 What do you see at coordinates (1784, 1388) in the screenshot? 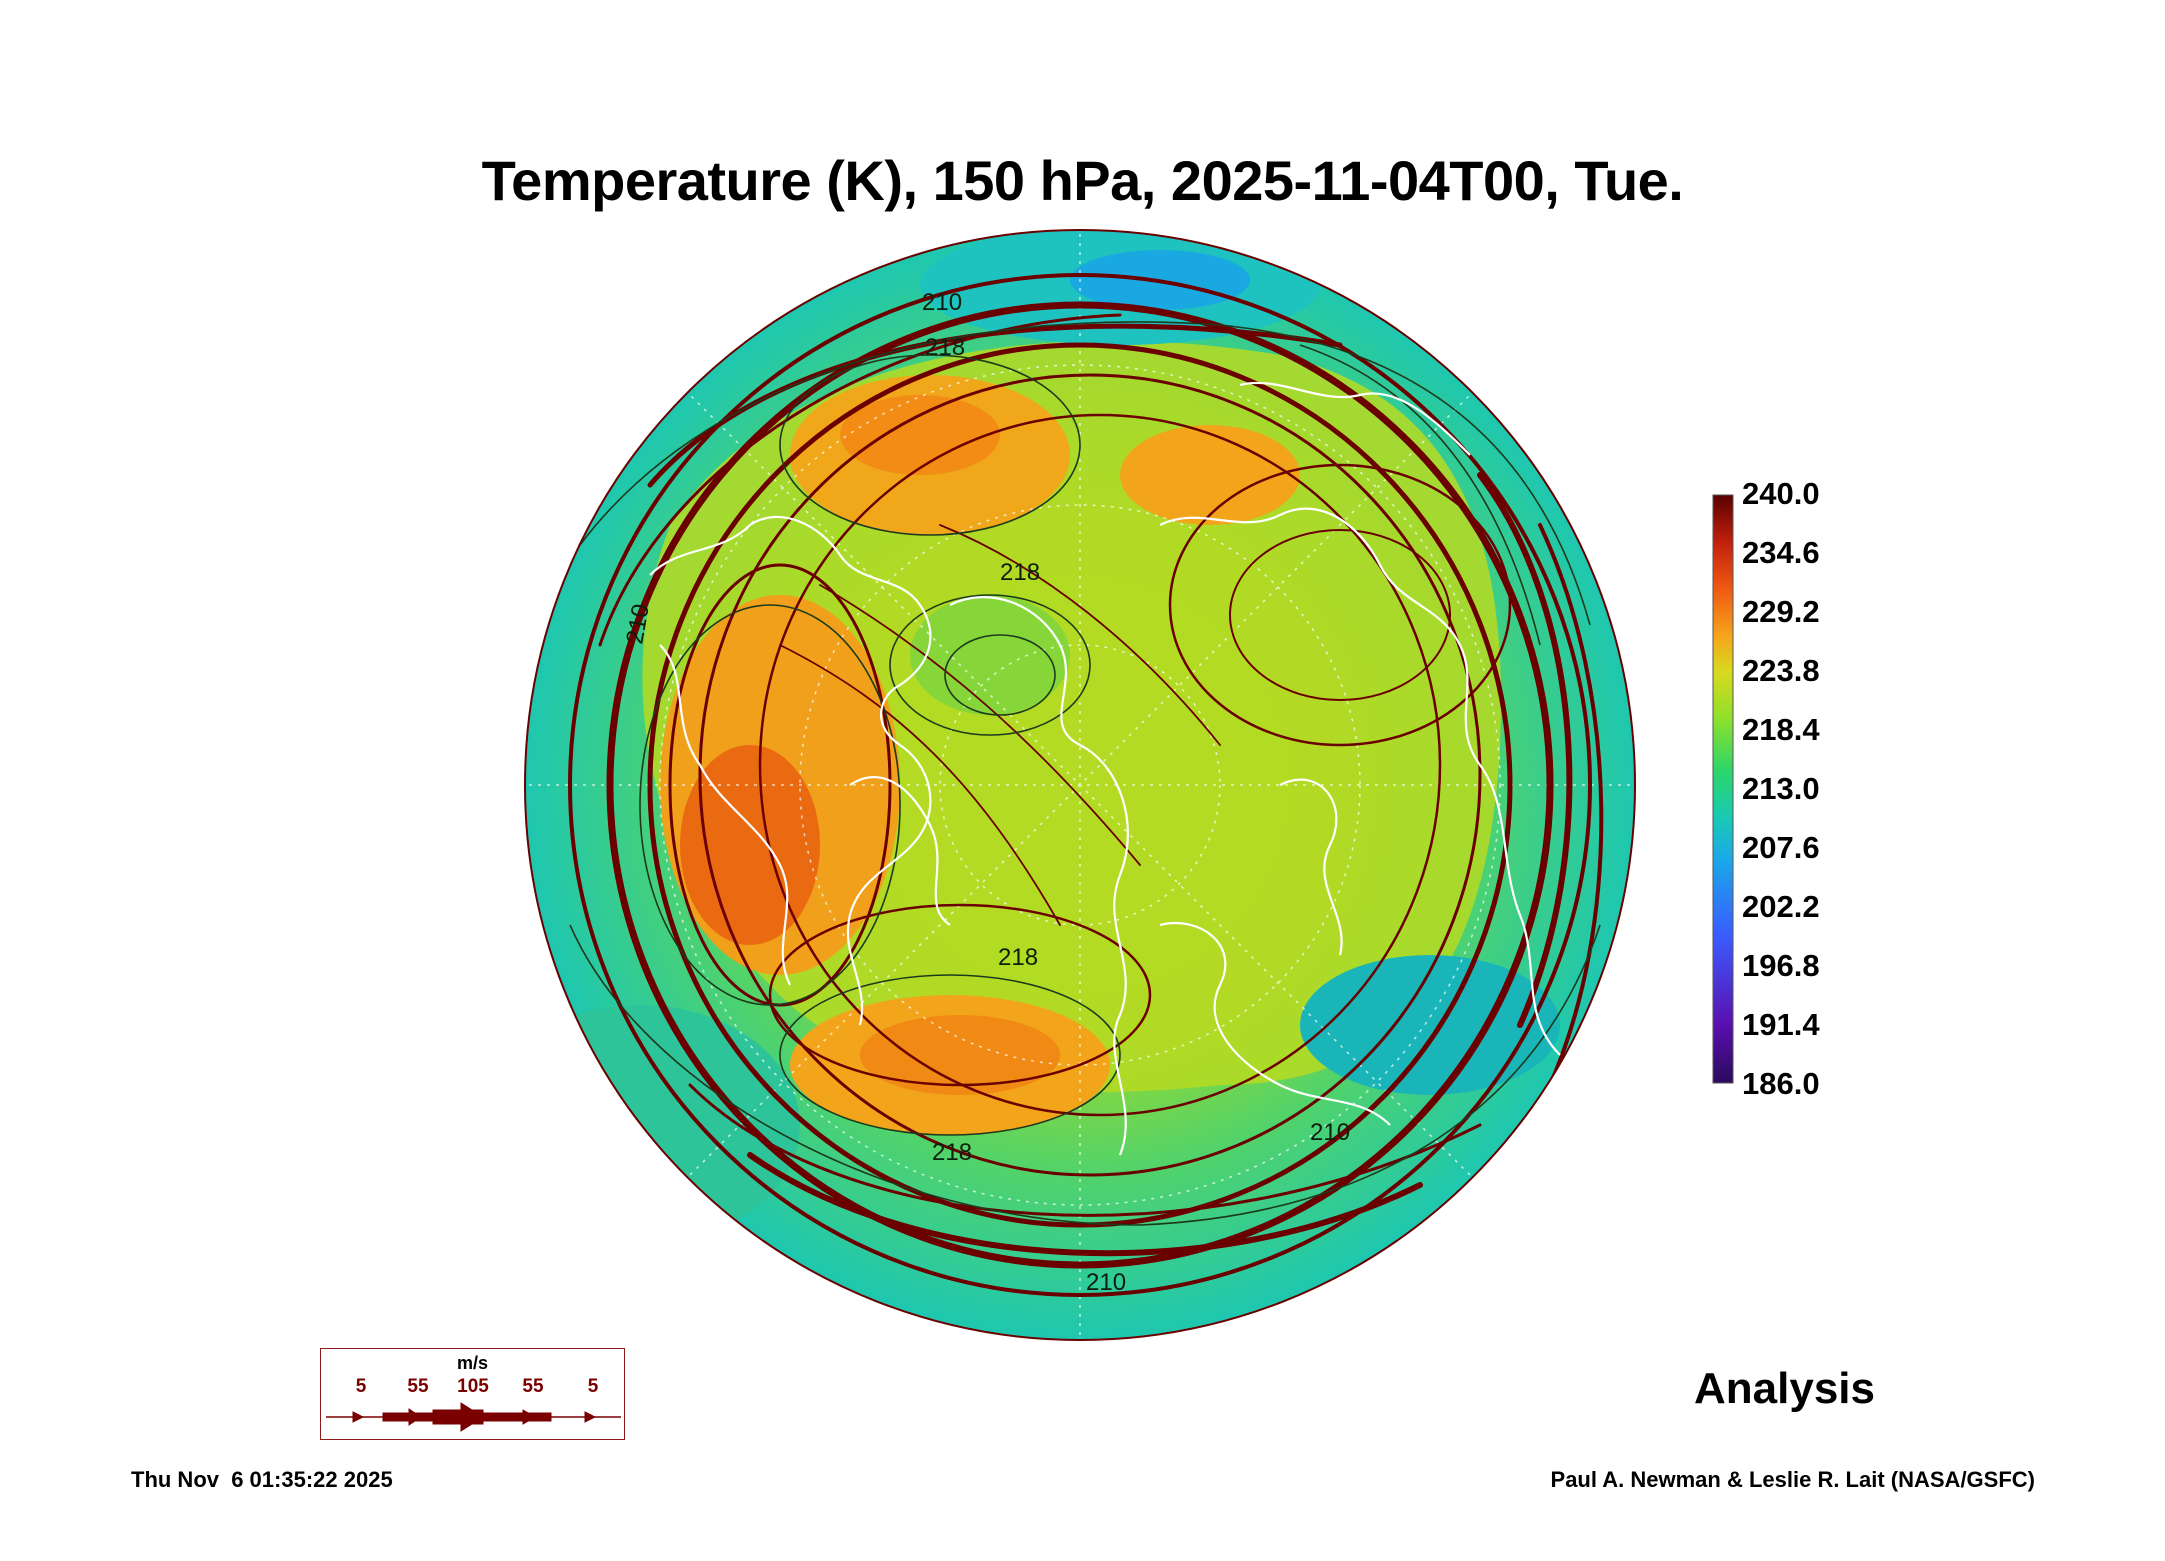
I see `product-label: Analysis` at bounding box center [1784, 1388].